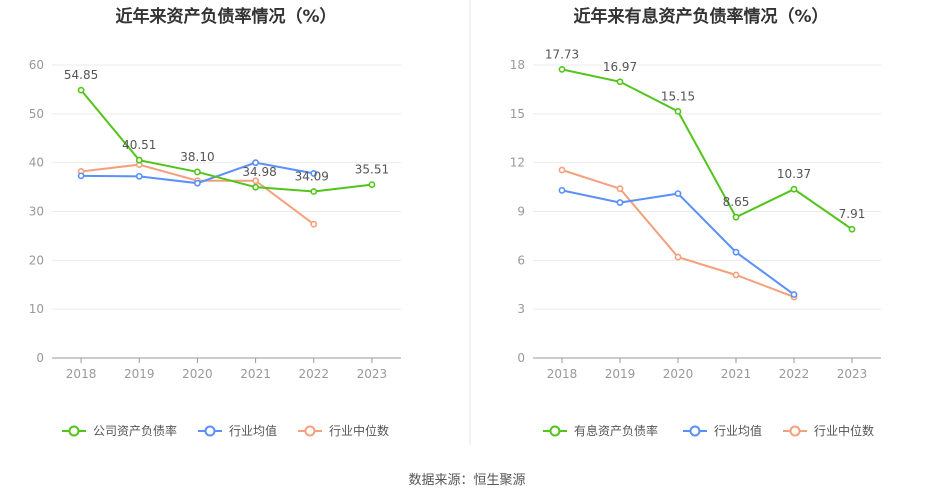 The height and width of the screenshot is (504, 935). Describe the element at coordinates (139, 145) in the screenshot. I see `data-label: 40.51` at that location.